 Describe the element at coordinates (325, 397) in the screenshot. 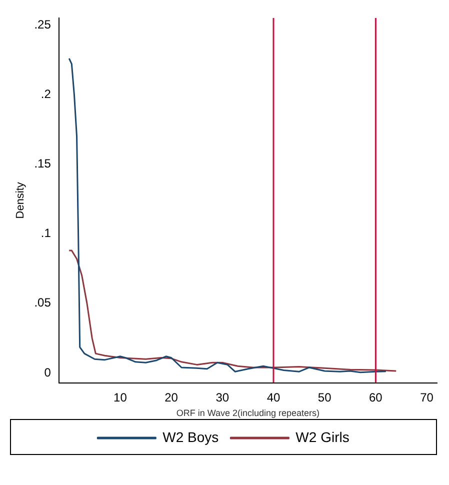

I see `x-tick-label: 50` at that location.